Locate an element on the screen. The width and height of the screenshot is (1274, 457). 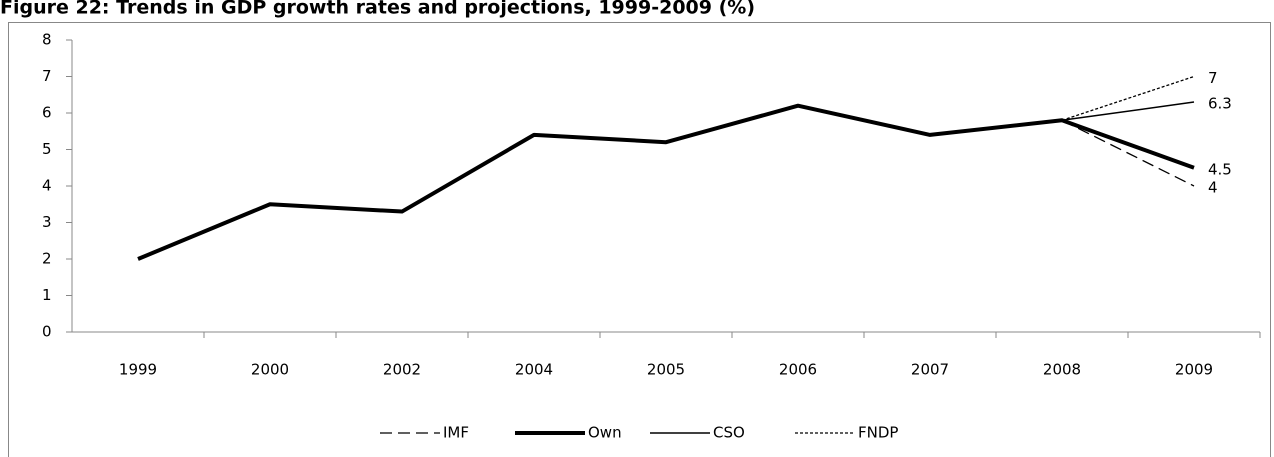
y-tick-label: 3 is located at coordinates (47, 222).